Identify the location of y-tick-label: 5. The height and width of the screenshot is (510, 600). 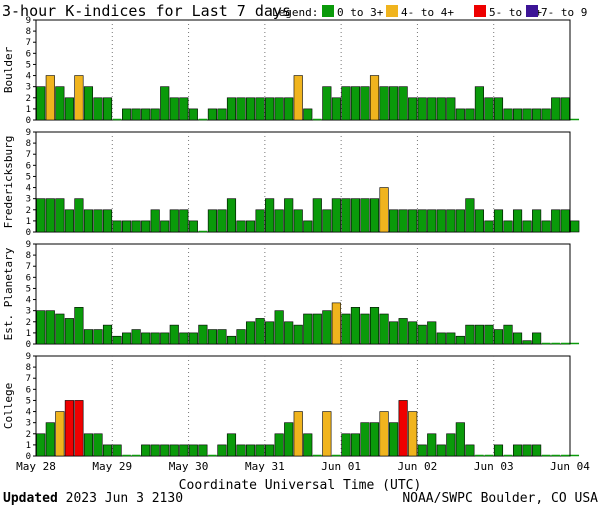
(28, 401).